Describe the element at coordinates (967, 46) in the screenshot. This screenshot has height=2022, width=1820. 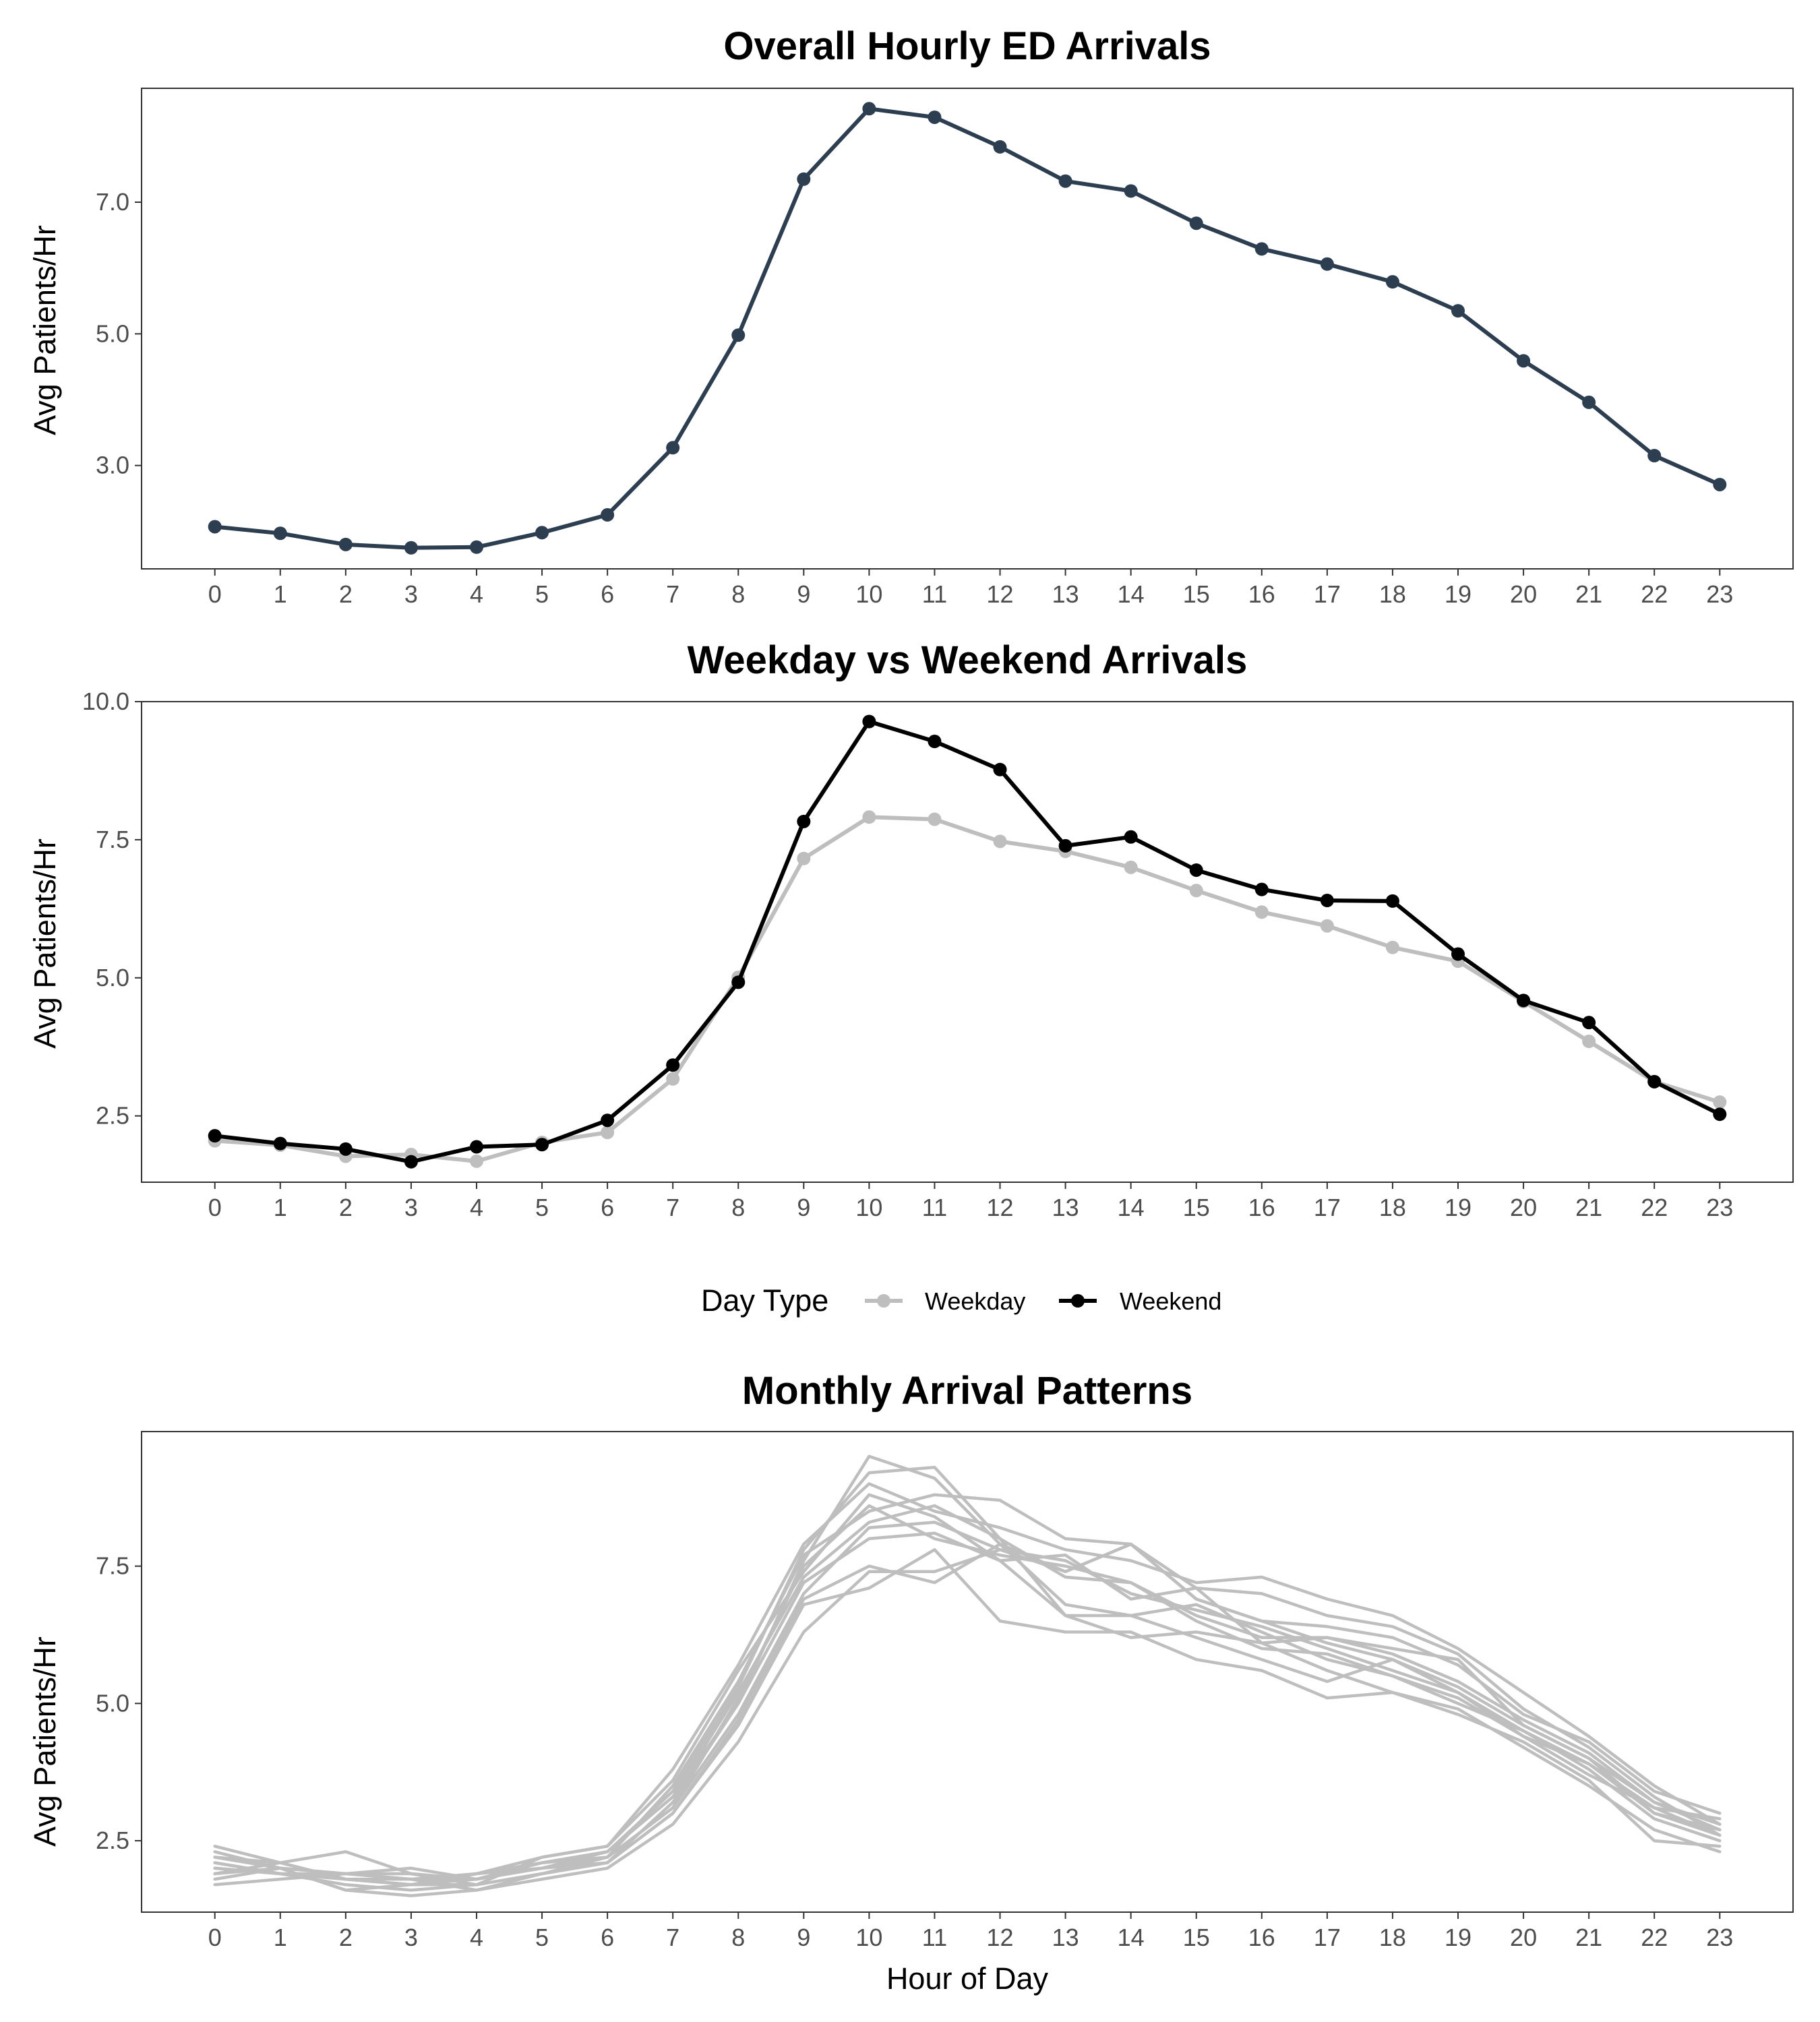
I see `chart-title: Overall Hourly ED Arrivals` at that location.